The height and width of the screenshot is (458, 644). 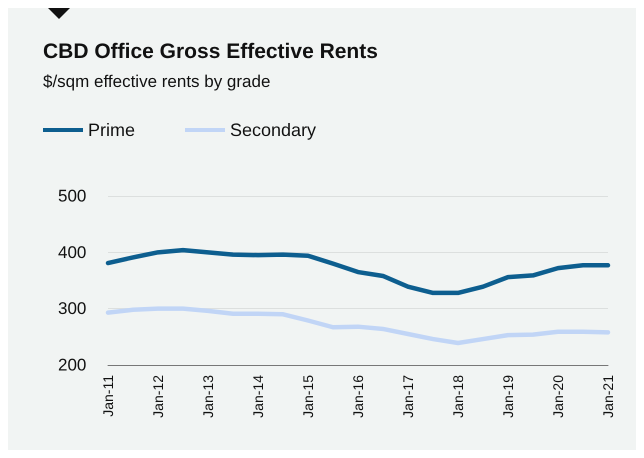 What do you see at coordinates (208, 396) in the screenshot?
I see `x-tick-label: Jan-13` at bounding box center [208, 396].